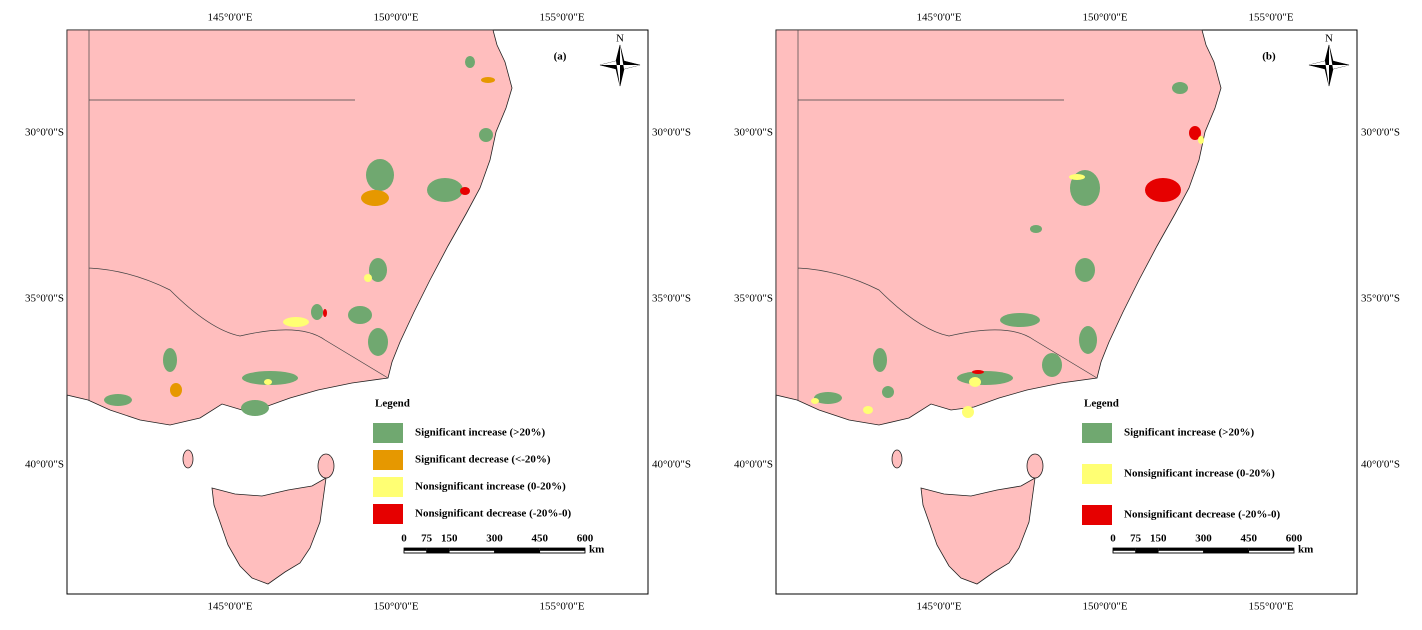 Image resolution: width=1422 pixels, height=630 pixels. I want to click on scale-label: 300, so click(1203, 539).